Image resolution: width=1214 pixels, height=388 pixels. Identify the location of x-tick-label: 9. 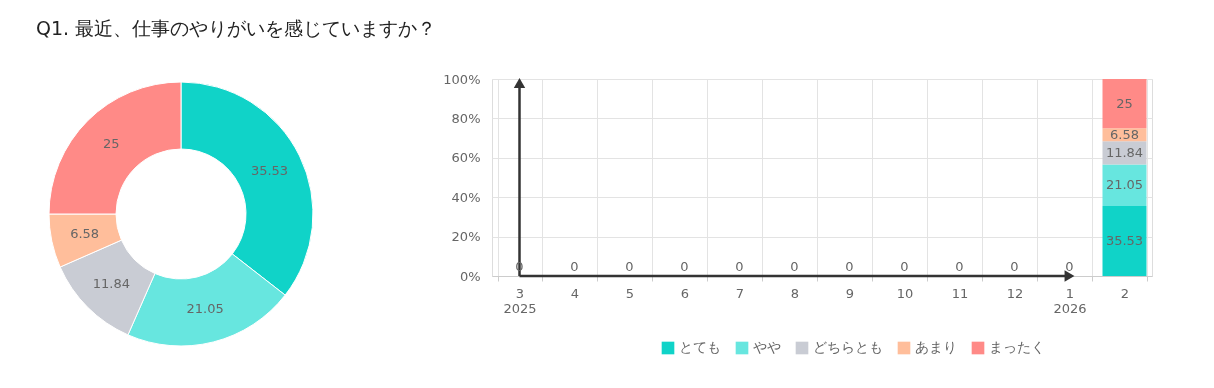
(850, 293).